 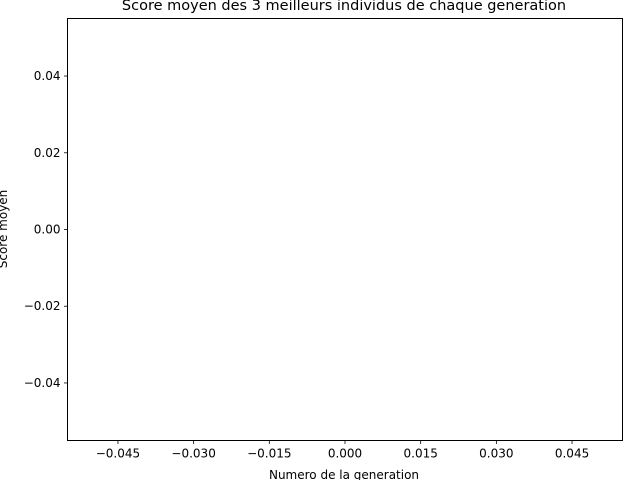 I want to click on y-tick-label: 0.00, so click(x=47, y=230).